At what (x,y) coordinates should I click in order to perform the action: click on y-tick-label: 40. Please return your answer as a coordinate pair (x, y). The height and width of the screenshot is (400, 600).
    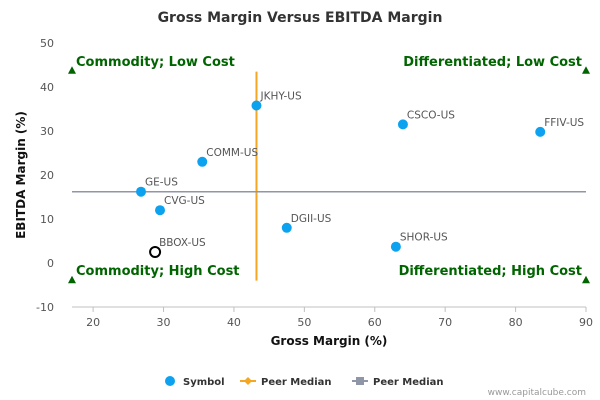
    Looking at the image, I should click on (47, 87).